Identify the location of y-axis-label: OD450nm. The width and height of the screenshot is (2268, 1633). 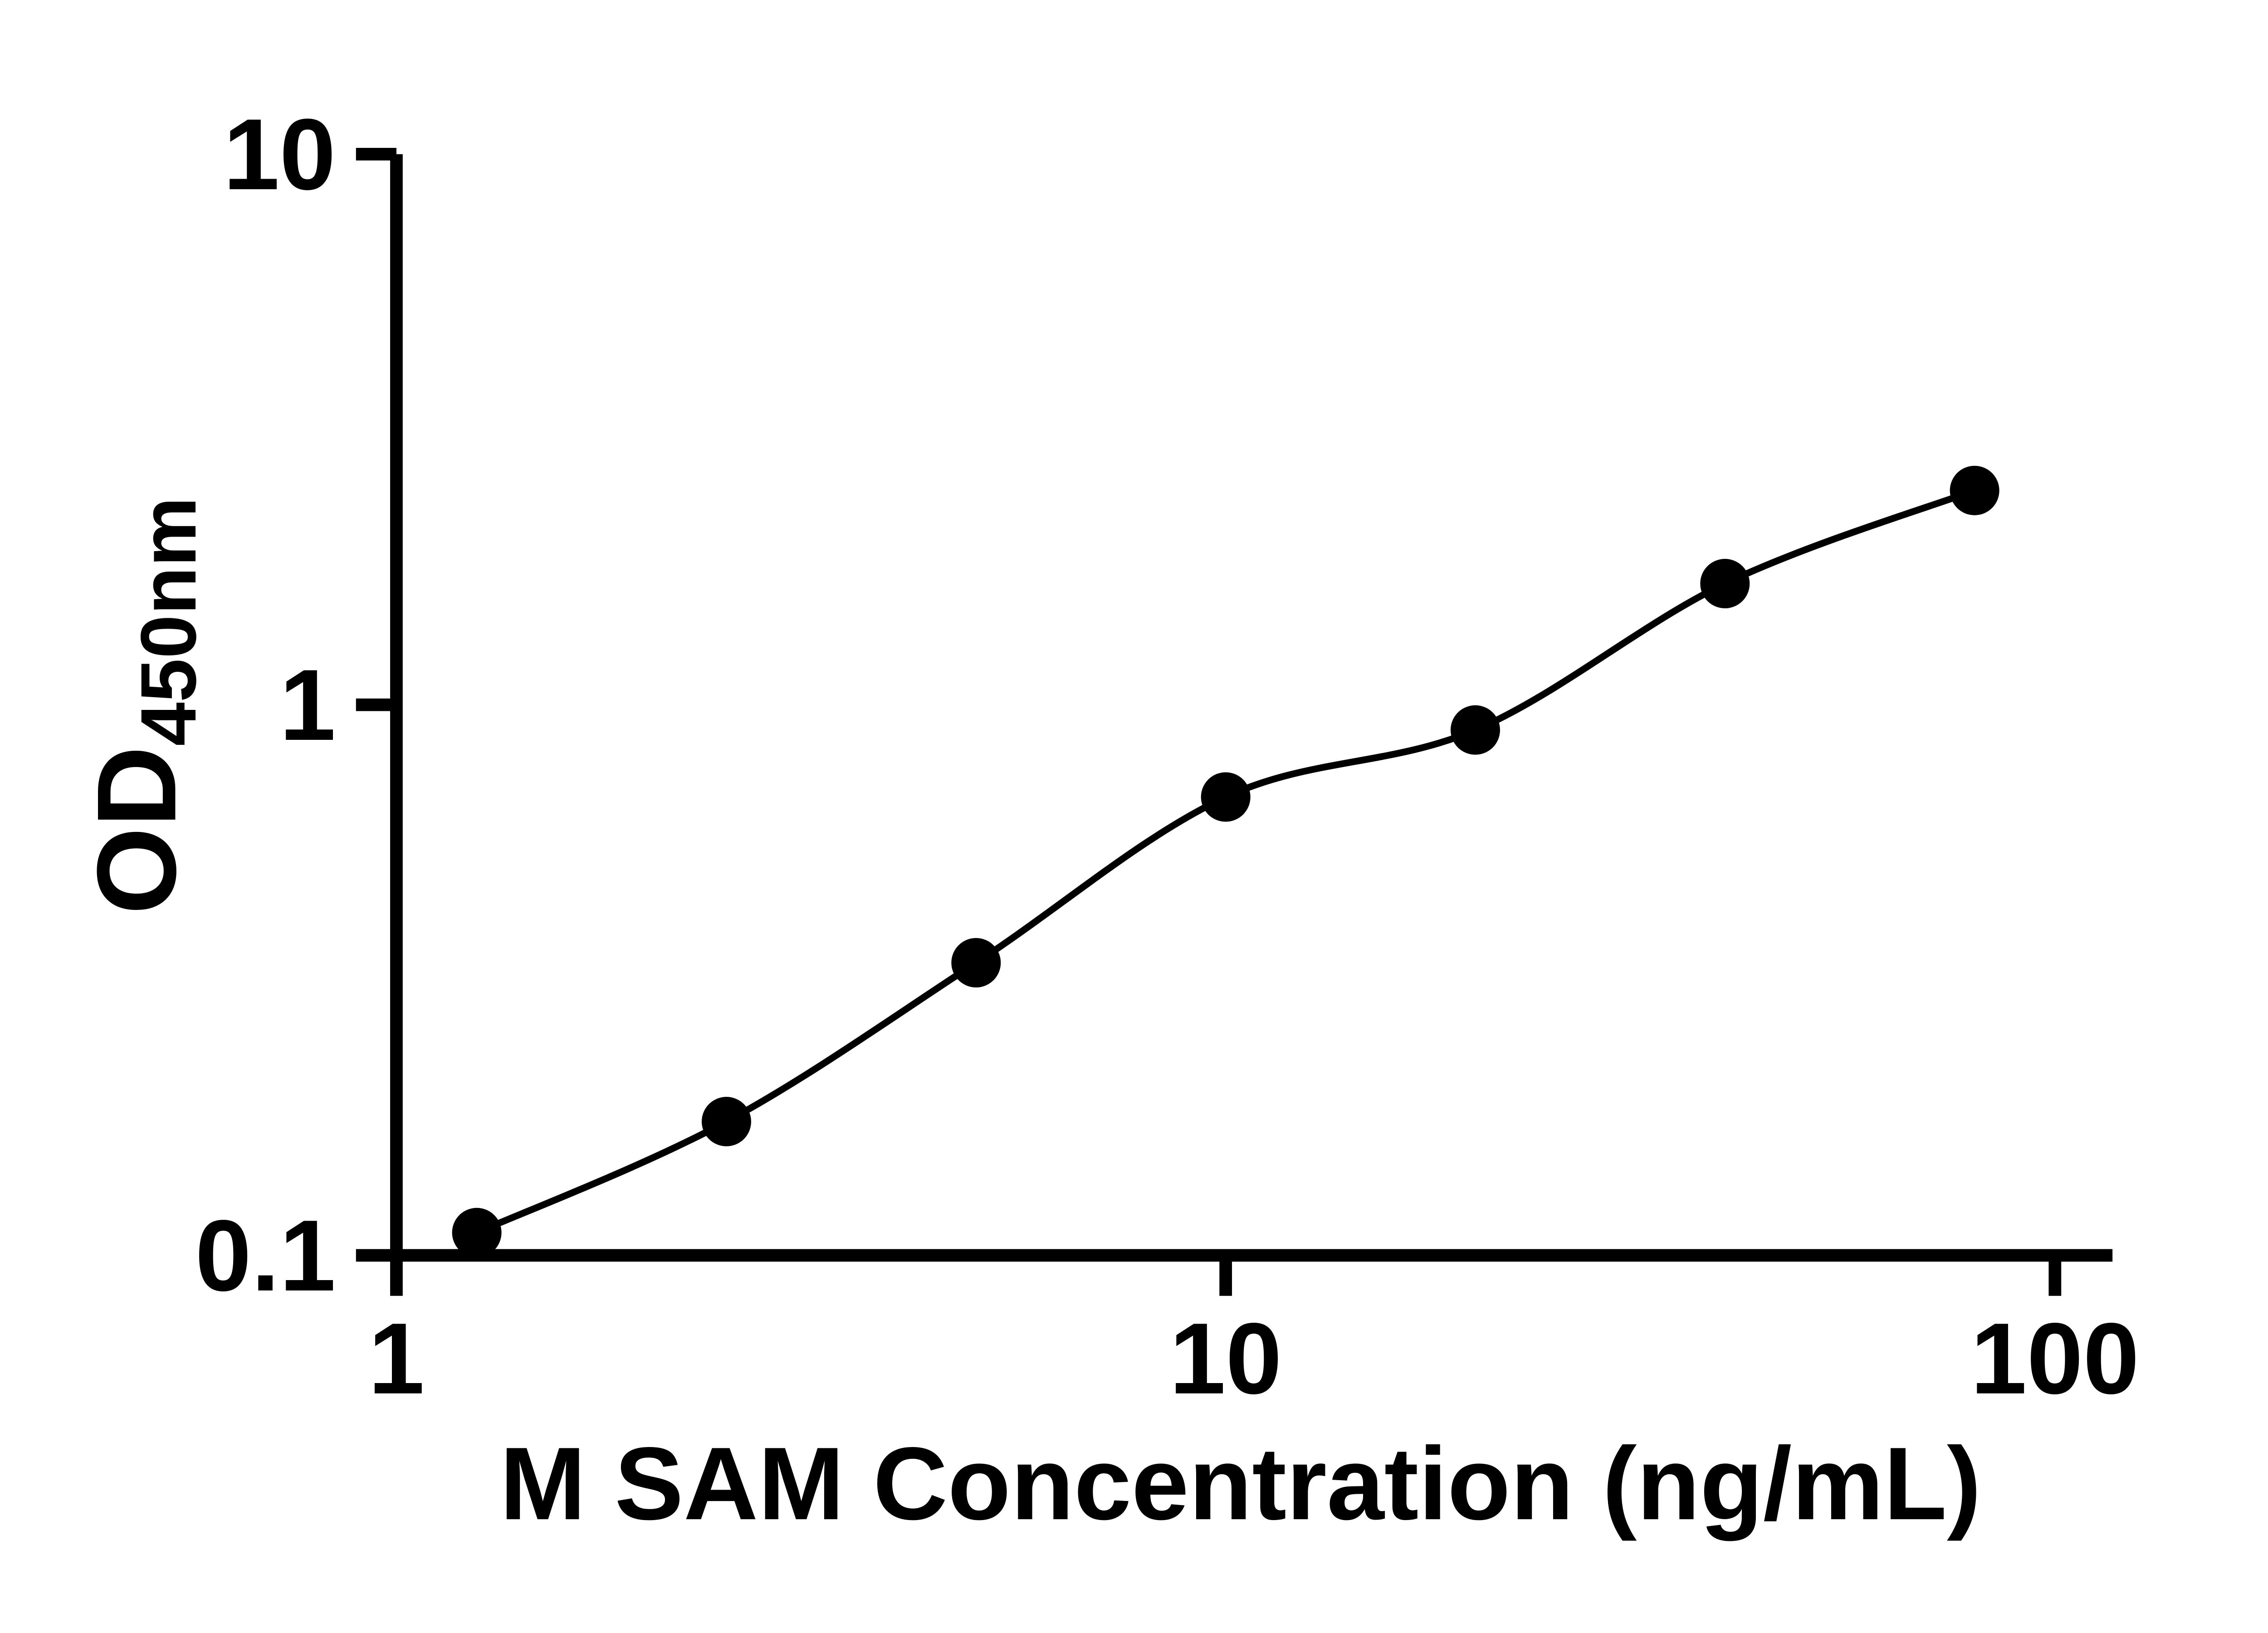
(143, 705).